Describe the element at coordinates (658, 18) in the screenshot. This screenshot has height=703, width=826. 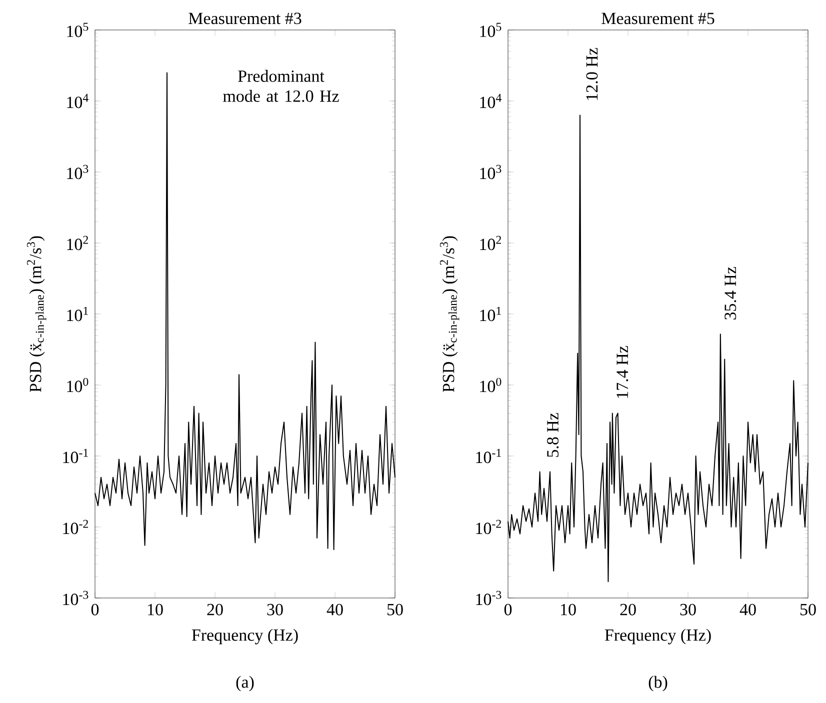
I see `chart-title: Measurement #5` at that location.